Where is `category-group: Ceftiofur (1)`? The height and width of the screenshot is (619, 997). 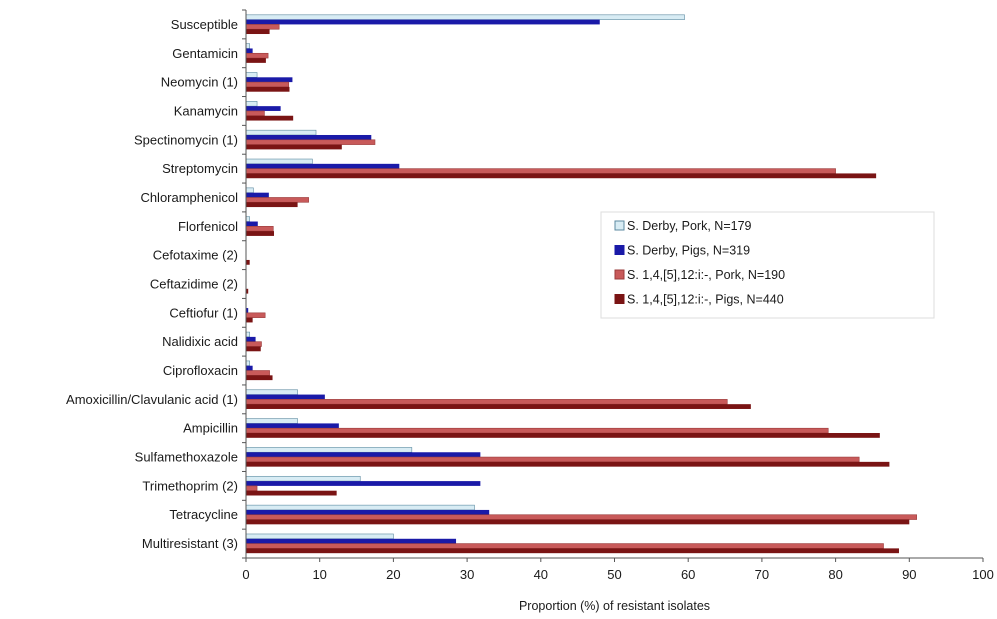
category-group: Ceftiofur (1) is located at coordinates (217, 314).